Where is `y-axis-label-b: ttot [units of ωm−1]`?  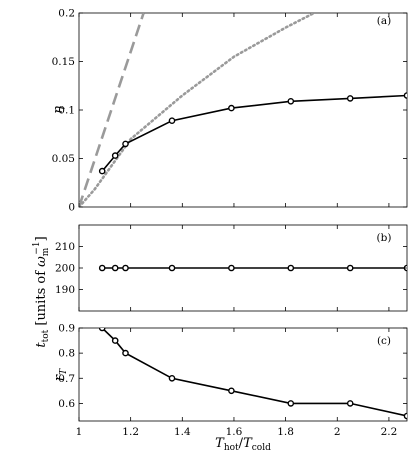 y-axis-label-b: ttot [units of ωm−1] is located at coordinates (41, 291).